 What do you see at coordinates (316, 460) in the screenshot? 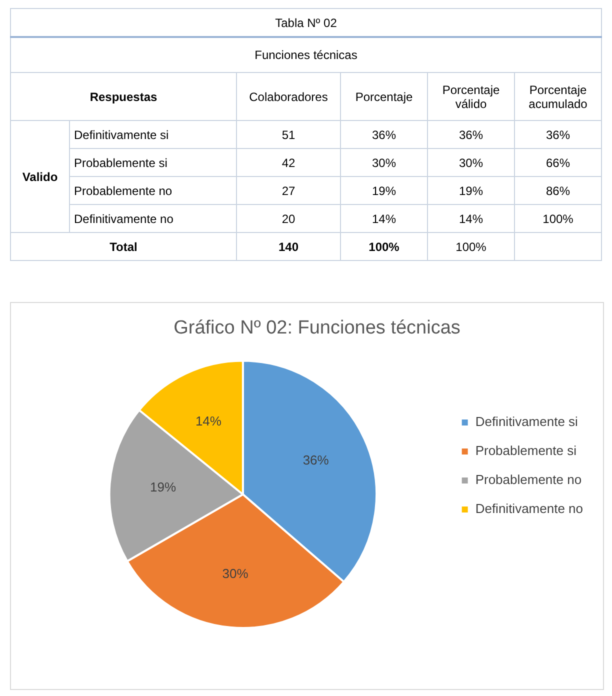
I see `data-label: 36%` at bounding box center [316, 460].